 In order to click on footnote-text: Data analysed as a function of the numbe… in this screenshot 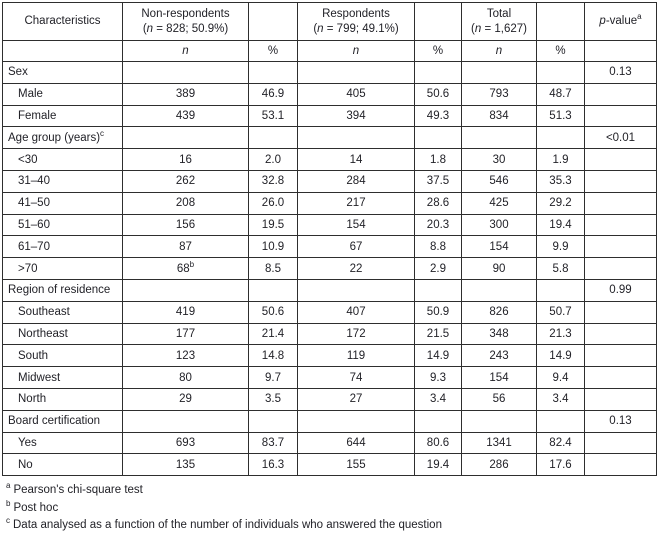, I will do `click(227, 525)`.